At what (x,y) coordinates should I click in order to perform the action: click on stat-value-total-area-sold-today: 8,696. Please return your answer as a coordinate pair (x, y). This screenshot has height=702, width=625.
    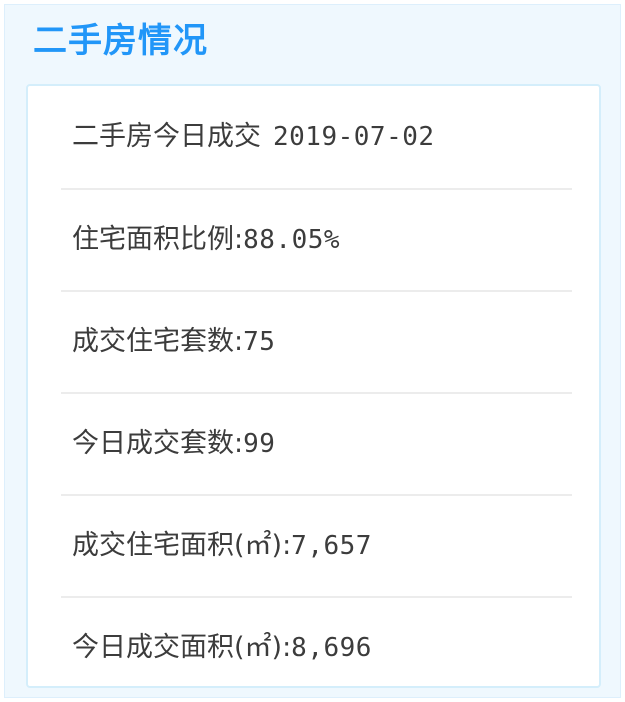
    Looking at the image, I should click on (331, 648).